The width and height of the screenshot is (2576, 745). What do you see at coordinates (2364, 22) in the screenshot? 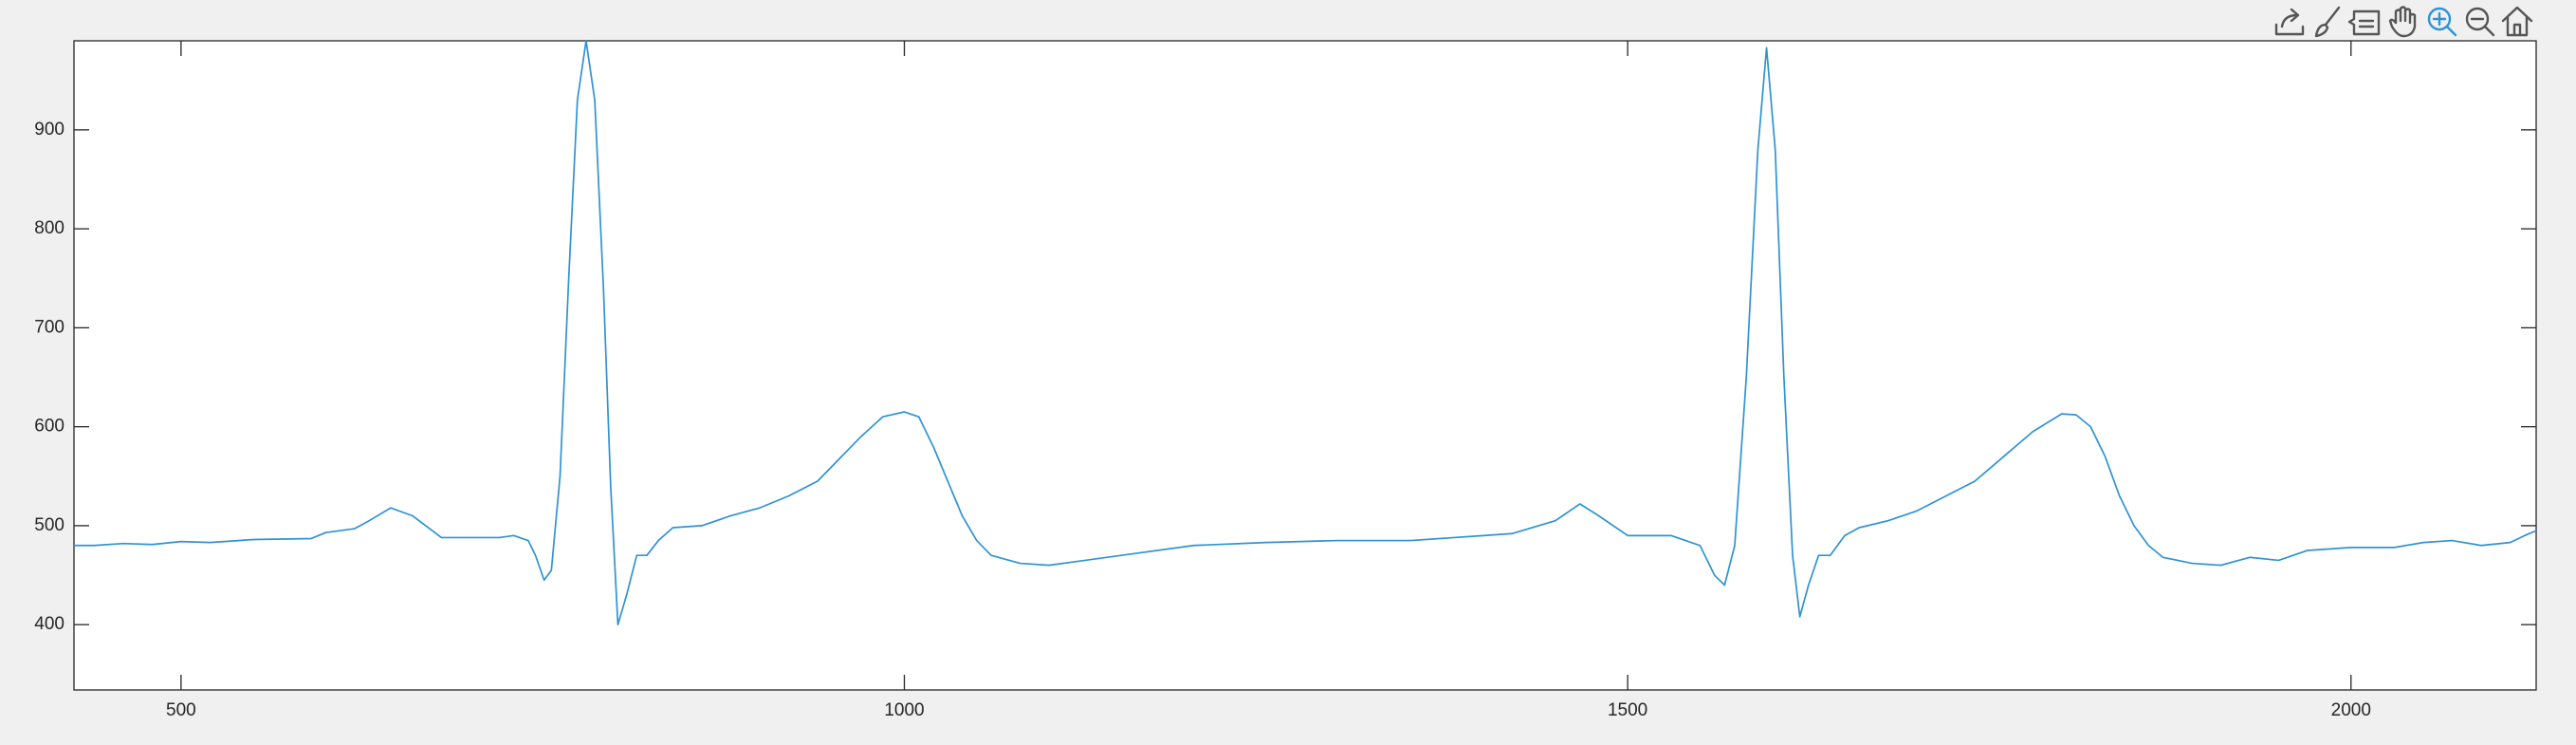
I see `datatip-button` at bounding box center [2364, 22].